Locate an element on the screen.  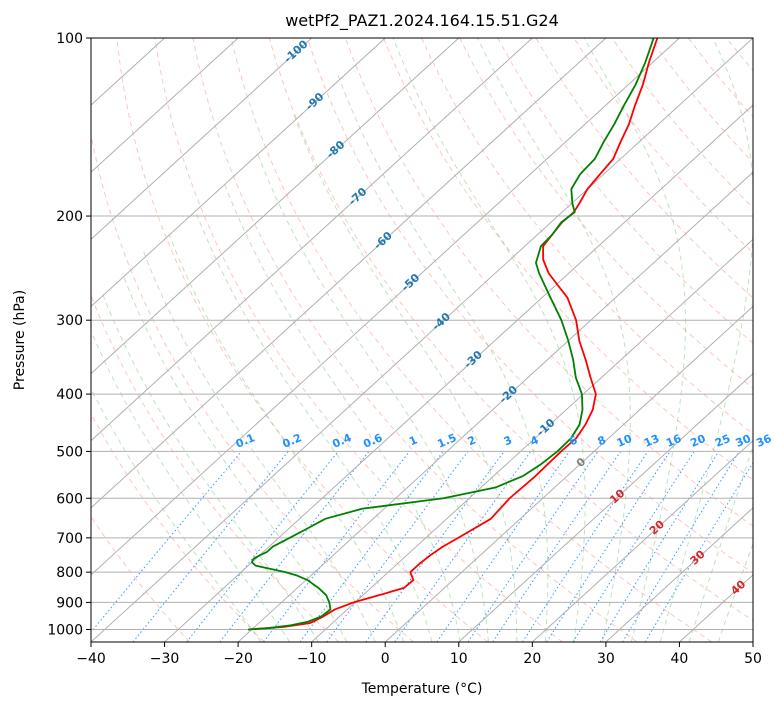
mixing-ratio-label: 2 is located at coordinates (472, 440).